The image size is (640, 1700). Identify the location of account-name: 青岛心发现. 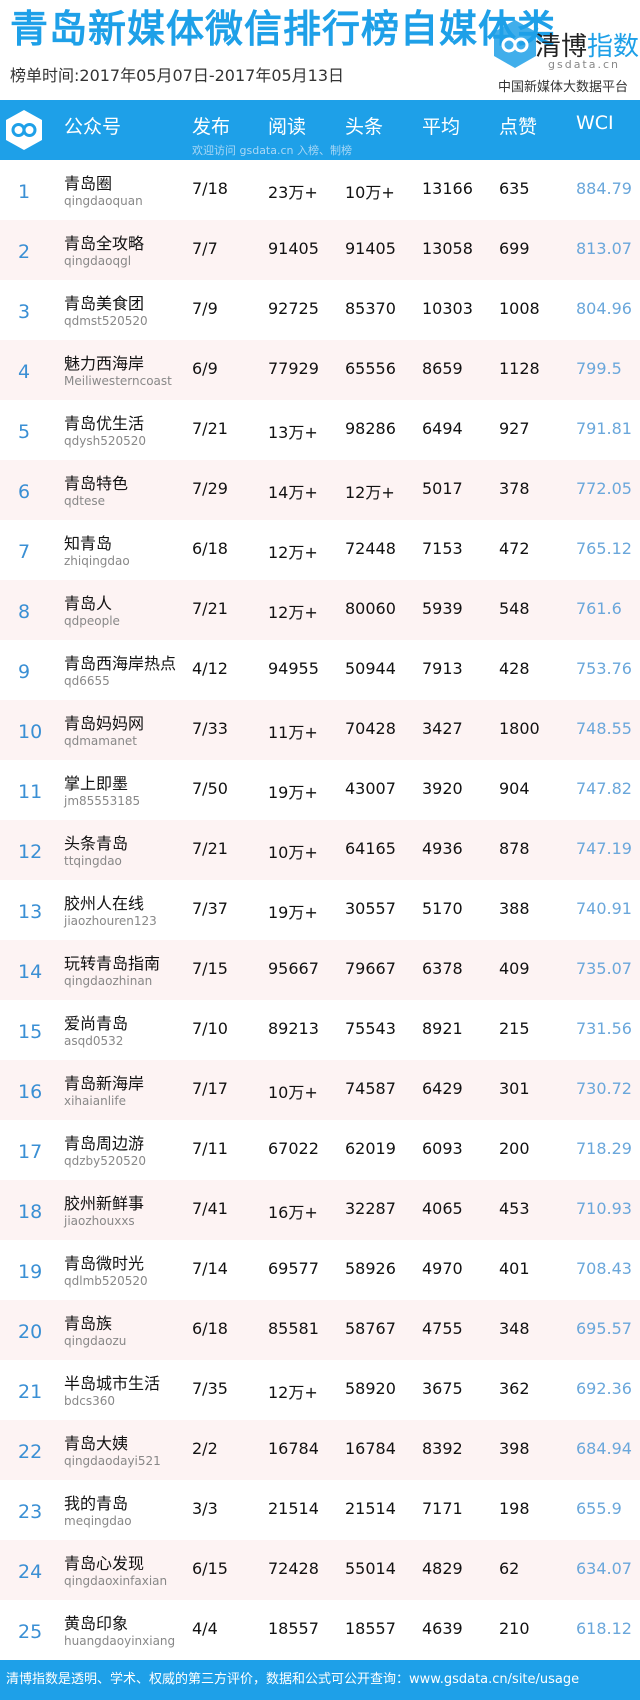
(104, 1563).